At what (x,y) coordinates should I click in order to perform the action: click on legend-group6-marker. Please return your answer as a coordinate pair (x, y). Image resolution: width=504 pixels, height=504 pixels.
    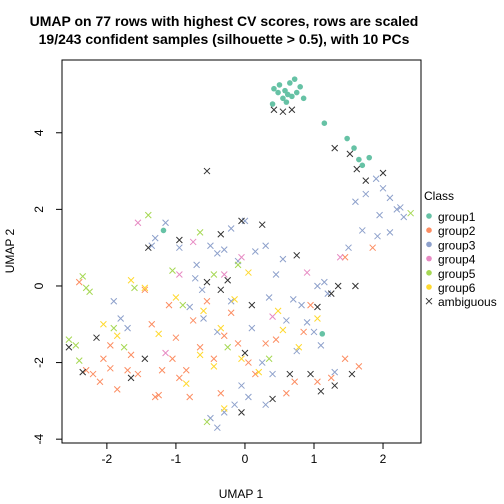
    Looking at the image, I should click on (429, 287).